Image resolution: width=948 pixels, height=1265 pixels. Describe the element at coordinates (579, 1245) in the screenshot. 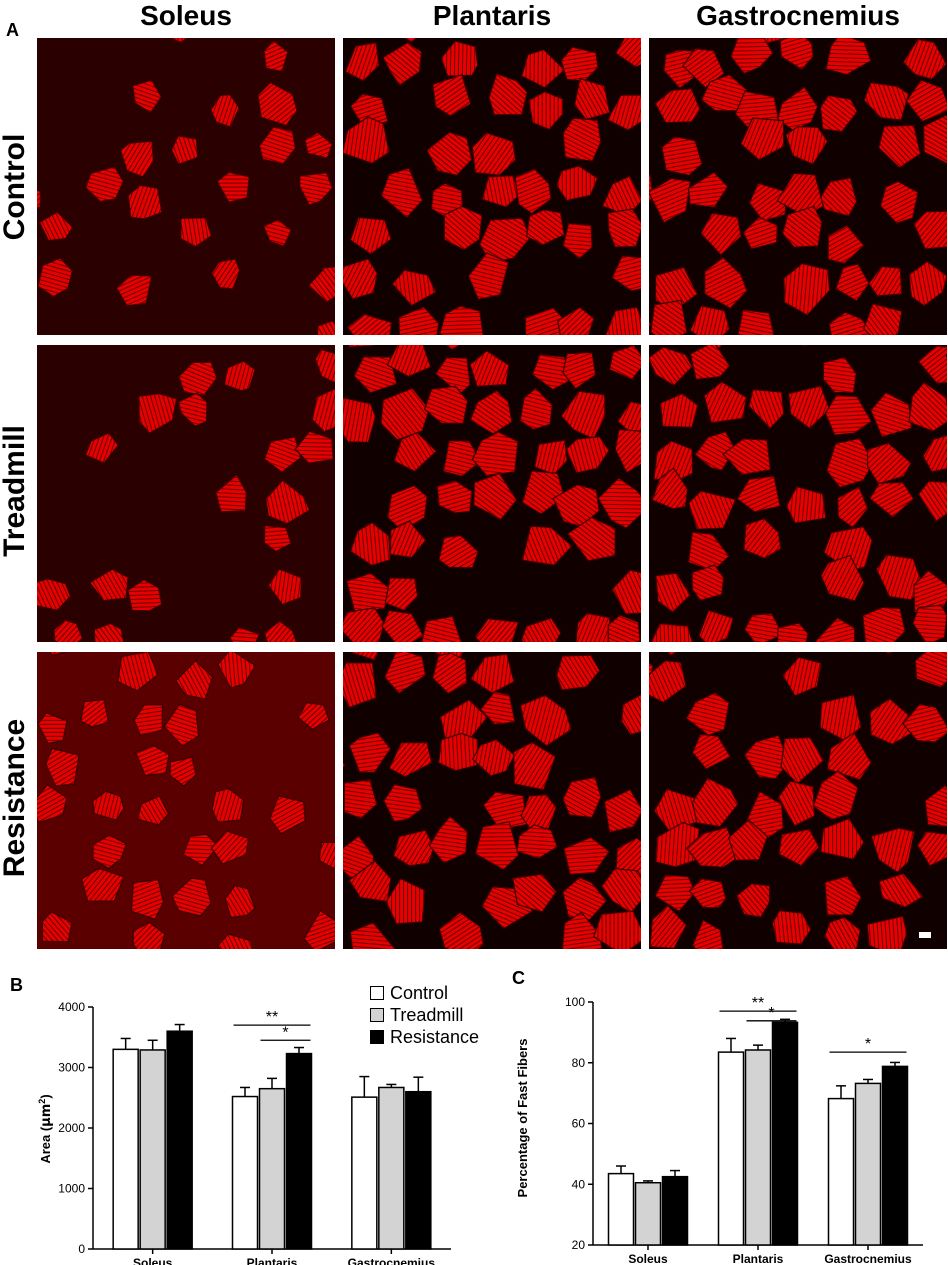

I see `y-tick-label: 20` at that location.